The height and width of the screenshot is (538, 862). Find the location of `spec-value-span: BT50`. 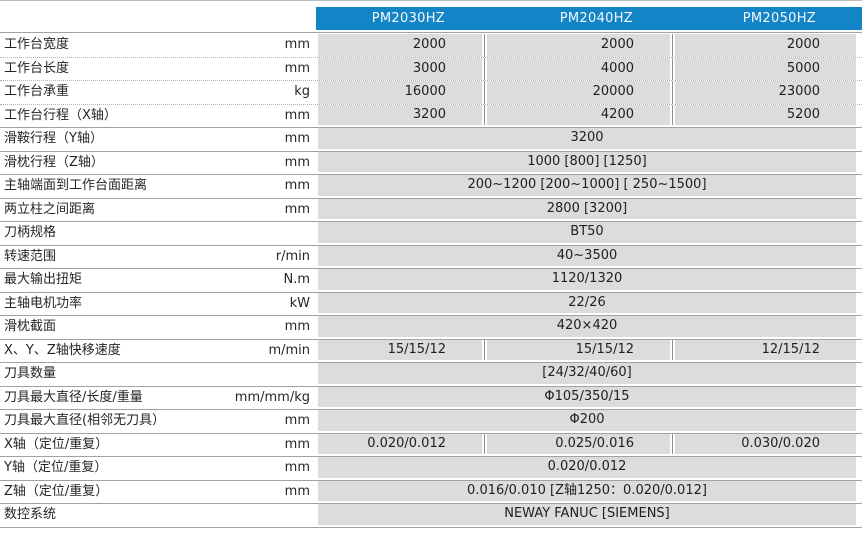

spec-value-span: BT50 is located at coordinates (587, 232).